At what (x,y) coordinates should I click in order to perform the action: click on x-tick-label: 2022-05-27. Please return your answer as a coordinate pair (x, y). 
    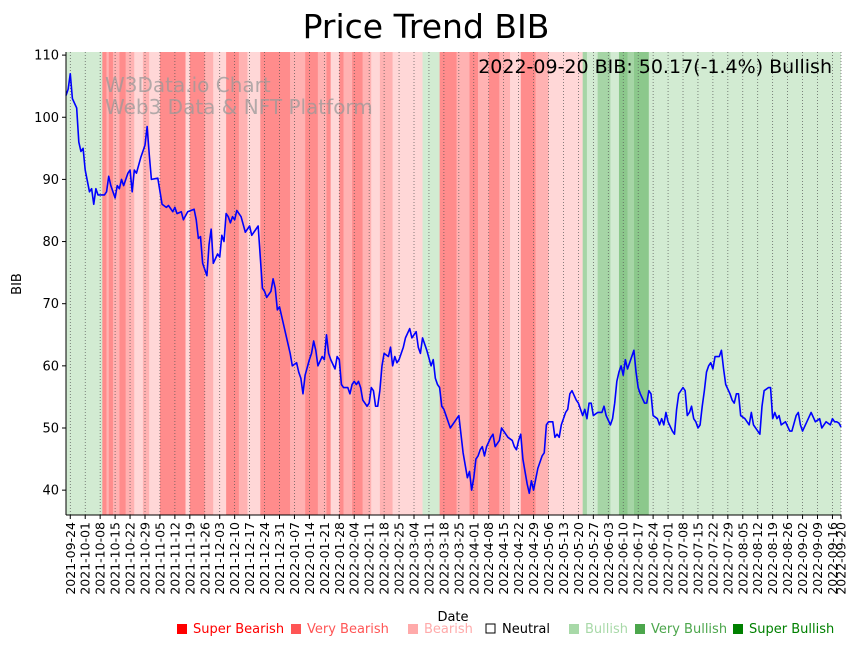
    Looking at the image, I should click on (593, 558).